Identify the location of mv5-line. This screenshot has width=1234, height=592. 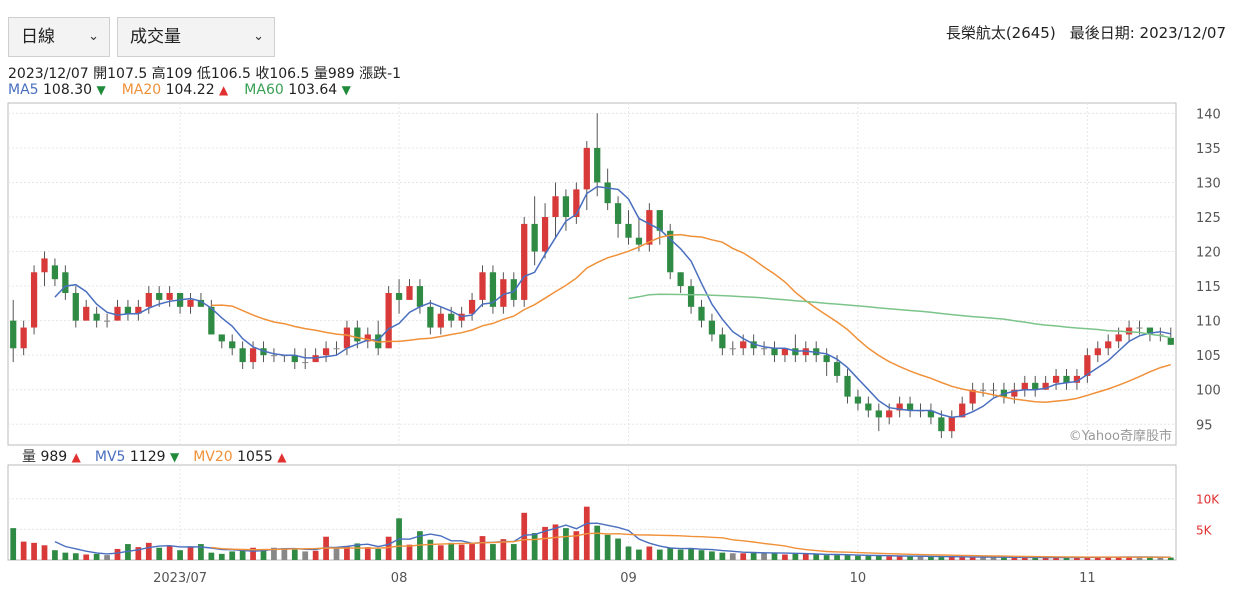
(612, 540).